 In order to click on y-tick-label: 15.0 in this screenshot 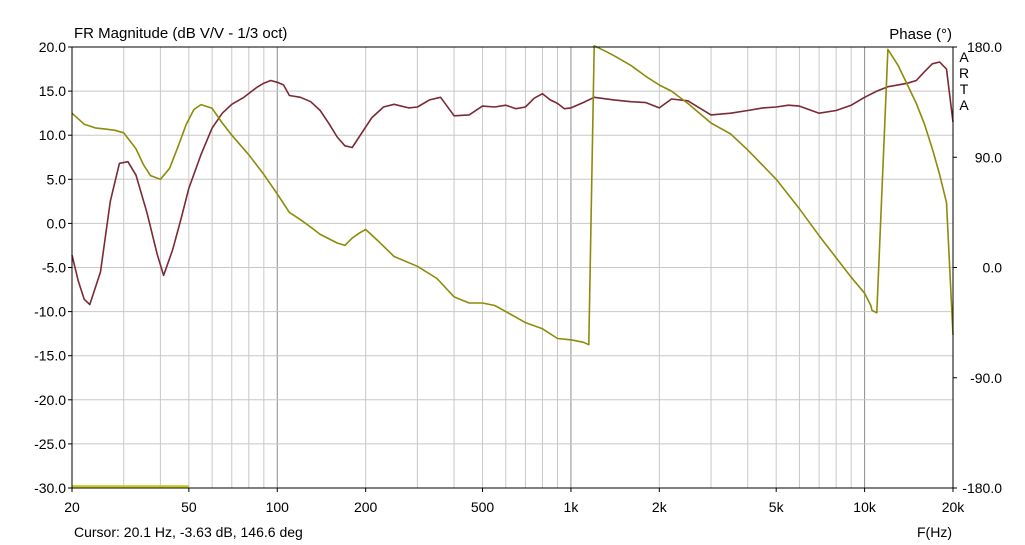, I will do `click(52, 91)`.